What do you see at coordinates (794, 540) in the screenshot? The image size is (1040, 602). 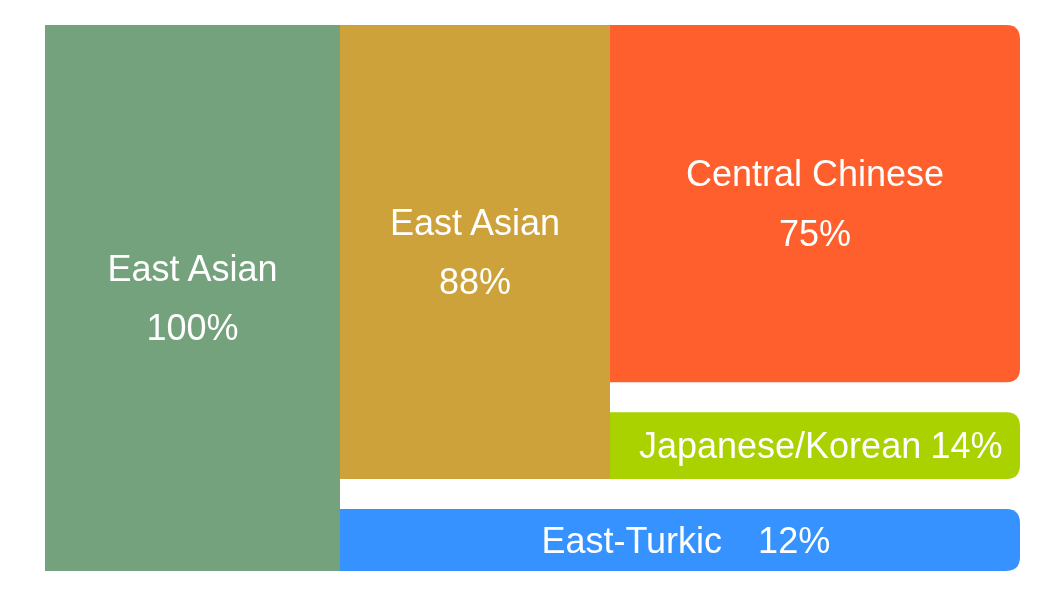 I see `data-label: 12%` at bounding box center [794, 540].